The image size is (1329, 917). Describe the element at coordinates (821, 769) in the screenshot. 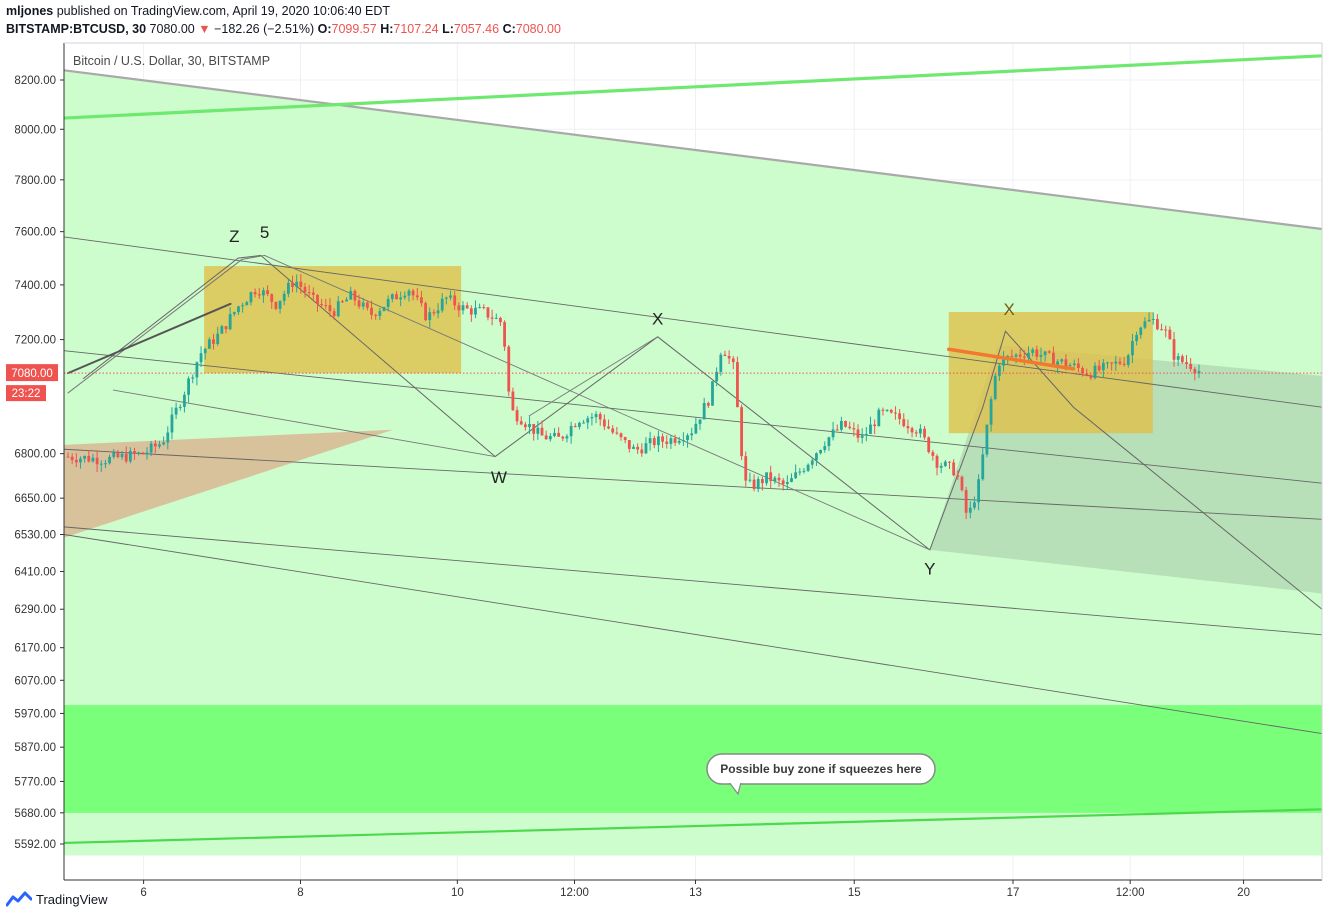

I see `callout-bubble` at that location.